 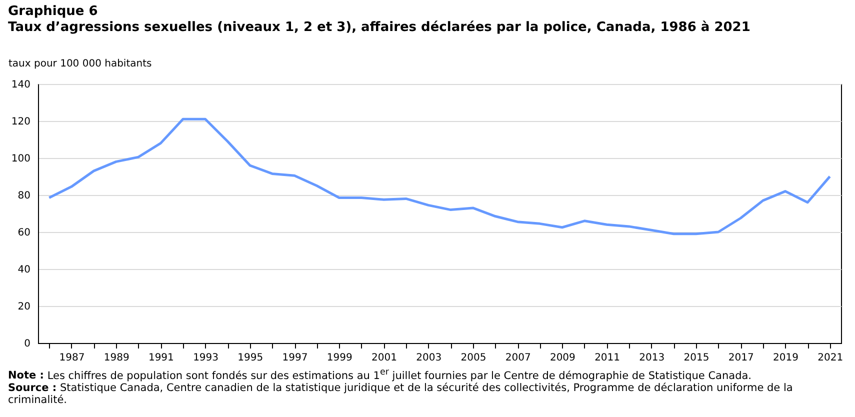 I want to click on x-tick-label: 2019, so click(x=785, y=358).